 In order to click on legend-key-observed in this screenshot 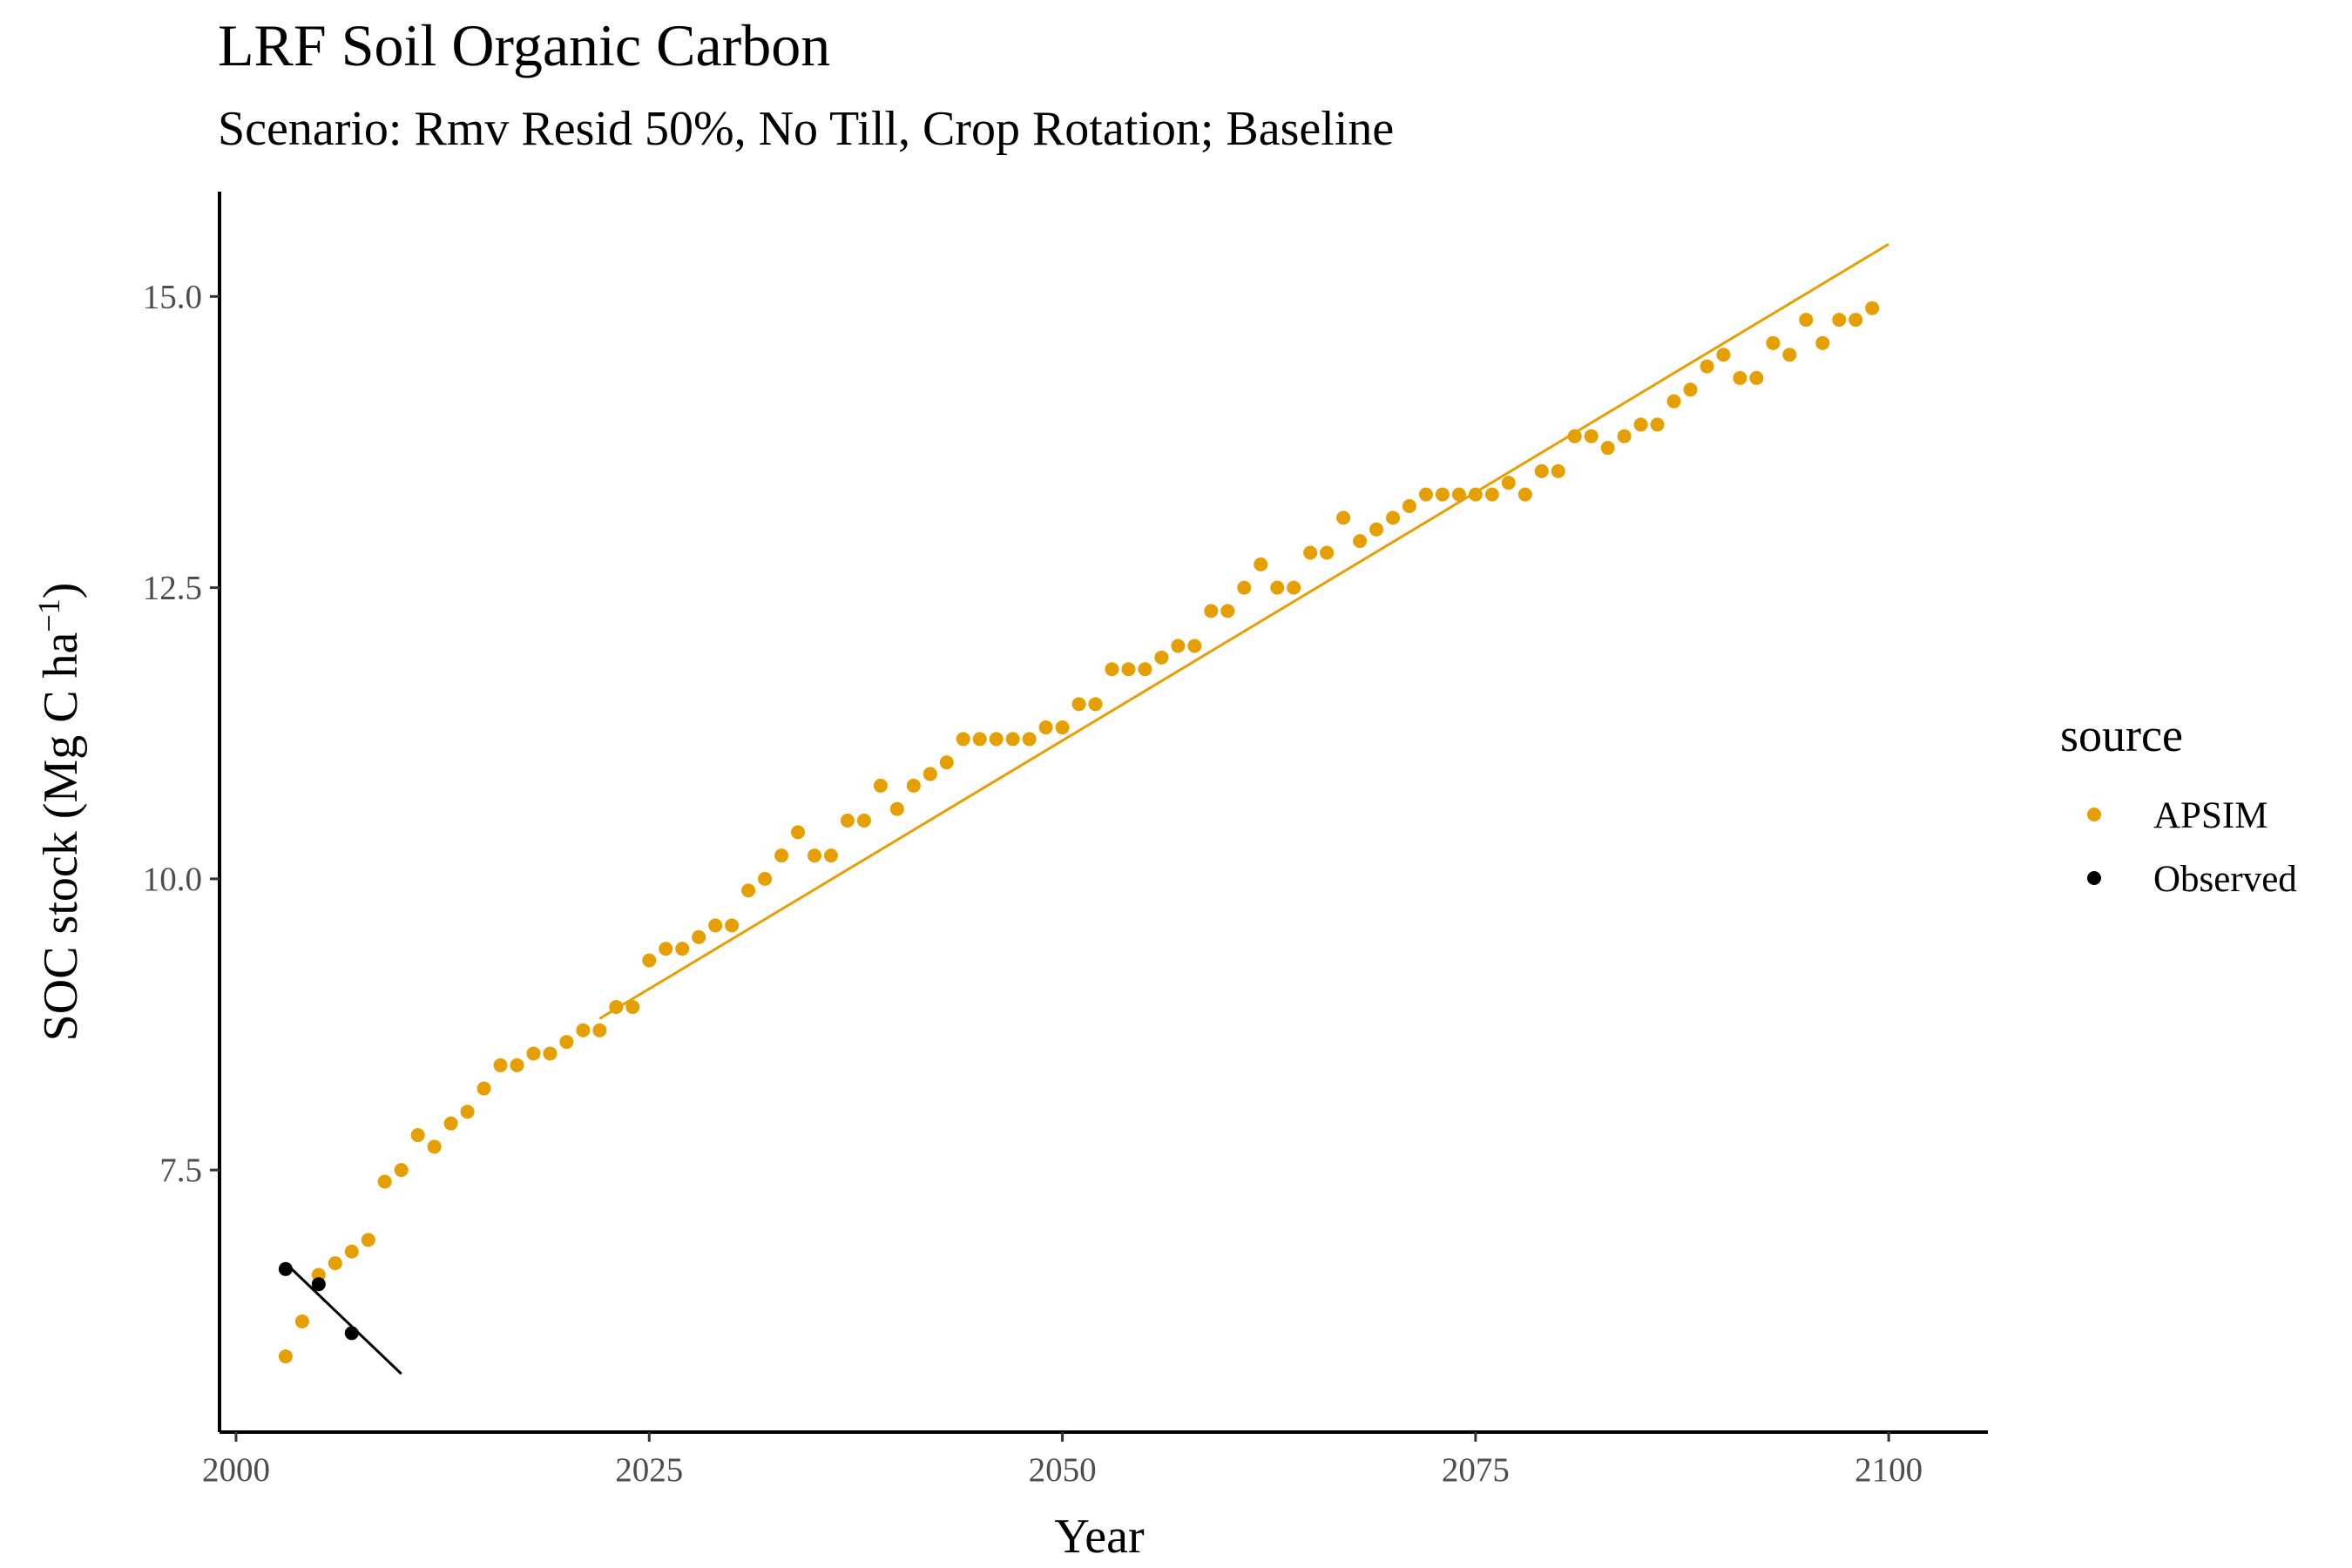, I will do `click(2094, 878)`.